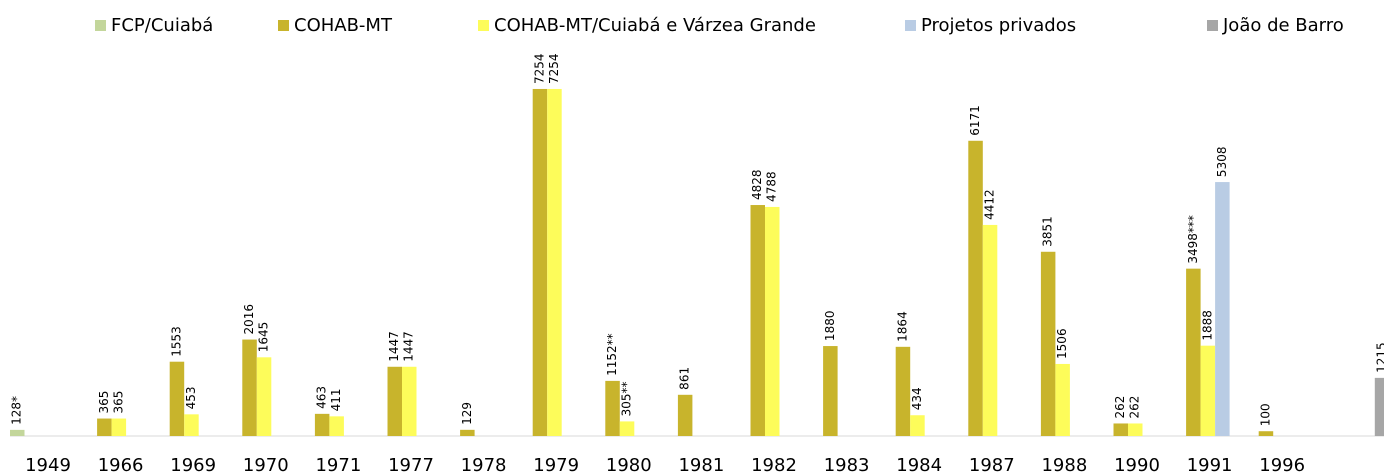 This screenshot has height=475, width=1384. What do you see at coordinates (772, 186) in the screenshot?
I see `data-label: 4788` at bounding box center [772, 186].